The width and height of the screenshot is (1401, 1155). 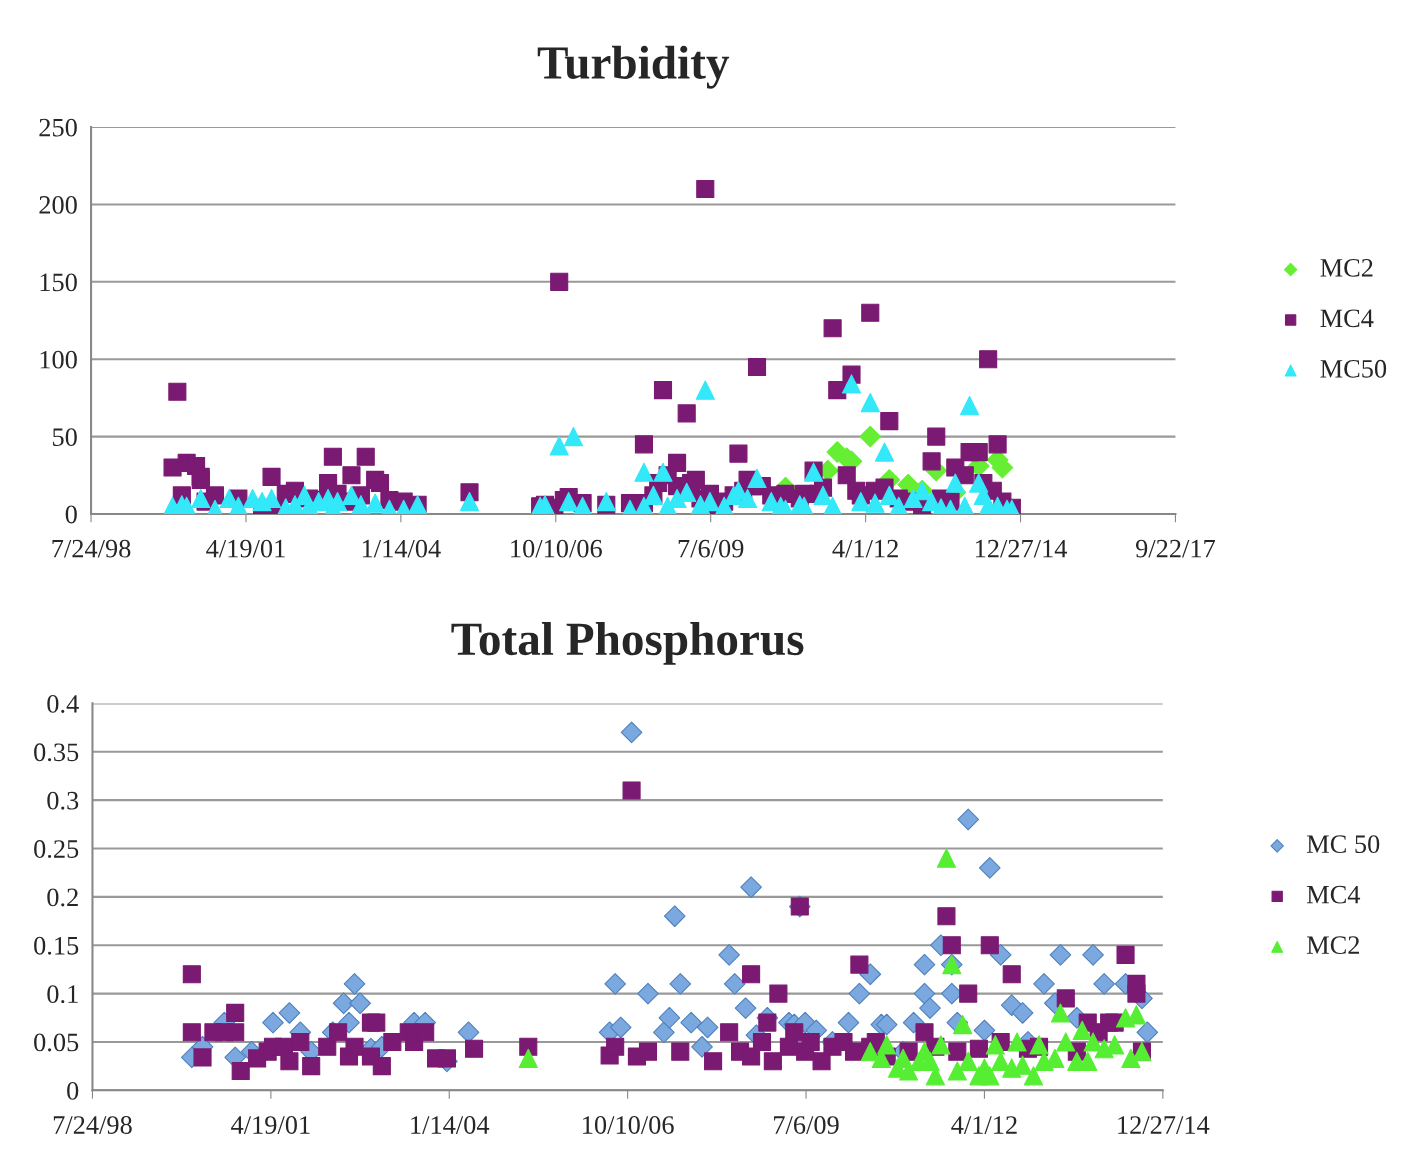 What do you see at coordinates (633, 67) in the screenshot?
I see `chart-title: Turbidity` at bounding box center [633, 67].